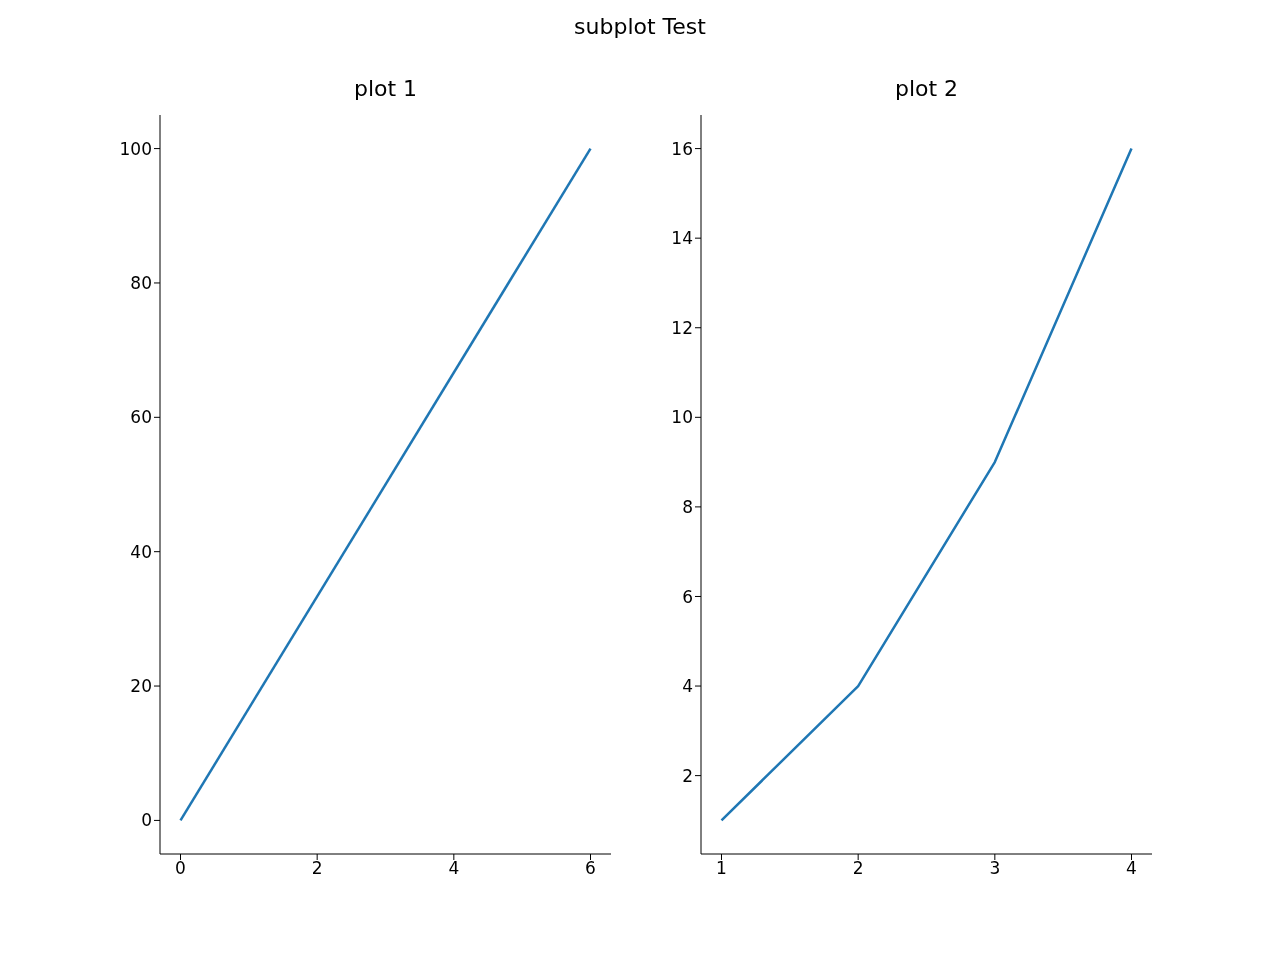 The width and height of the screenshot is (1280, 960). I want to click on text: subplot Test, so click(640, 26).